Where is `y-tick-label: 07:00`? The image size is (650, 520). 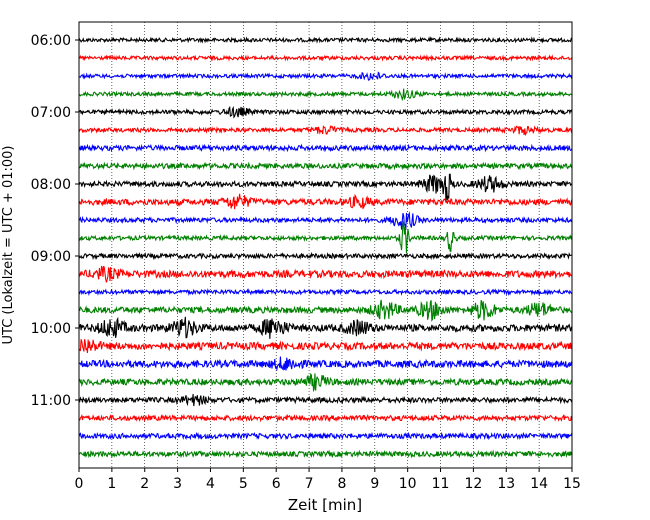 y-tick-label: 07:00 is located at coordinates (51, 113).